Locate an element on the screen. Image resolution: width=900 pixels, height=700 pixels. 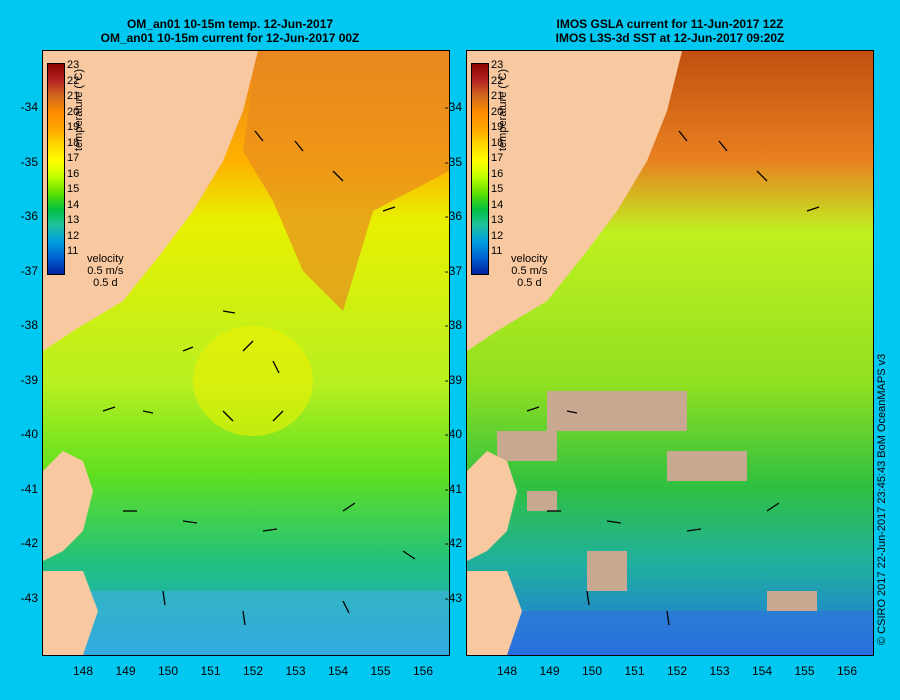
right-velocity-legend: velocity 0.5 m/s 0.5 d is located at coordinates (529, 271).